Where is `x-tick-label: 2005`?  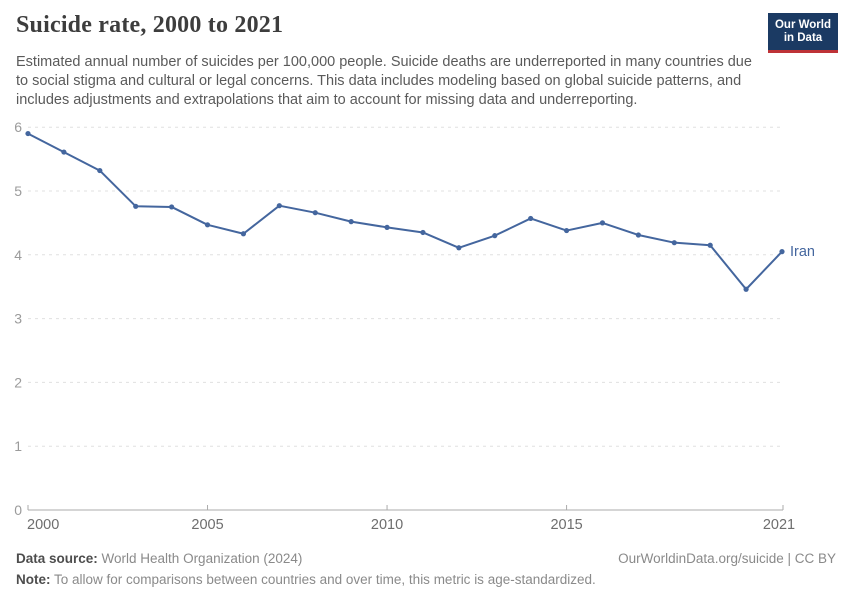 x-tick-label: 2005 is located at coordinates (207, 525).